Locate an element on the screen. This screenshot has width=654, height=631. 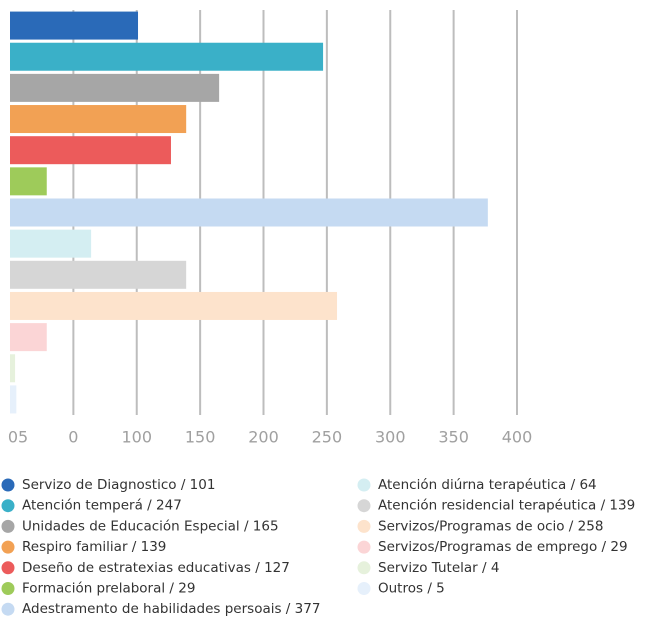
legend-label: Formación prelaboral / 29 is located at coordinates (108, 589).